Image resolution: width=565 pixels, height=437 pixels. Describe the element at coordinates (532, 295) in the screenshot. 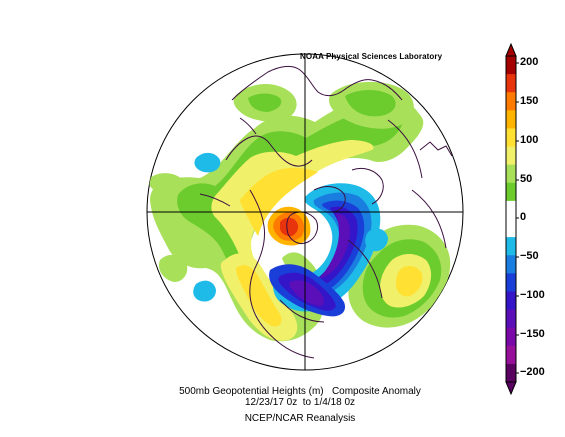

I see `colorbar-tick-label: −100` at that location.